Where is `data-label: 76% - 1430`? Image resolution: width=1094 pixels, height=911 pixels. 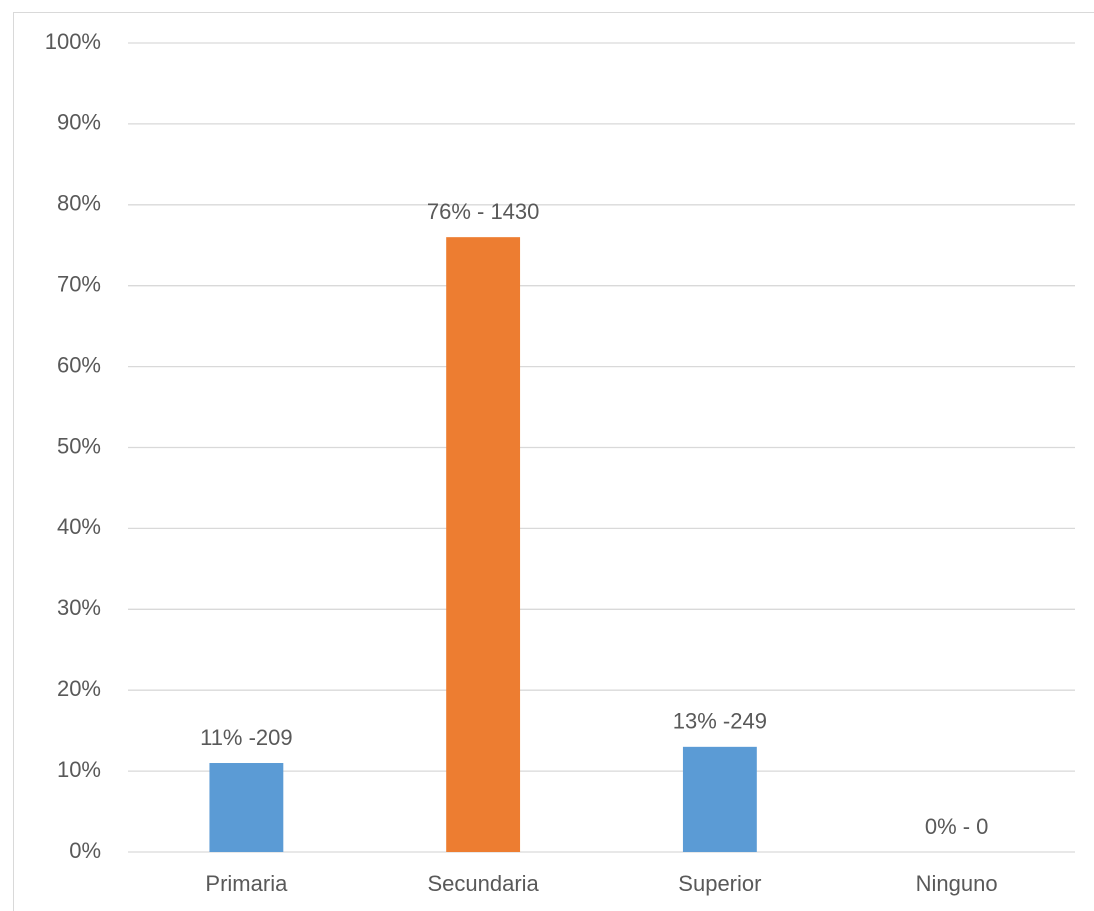
data-label: 76% - 1430 is located at coordinates (483, 211).